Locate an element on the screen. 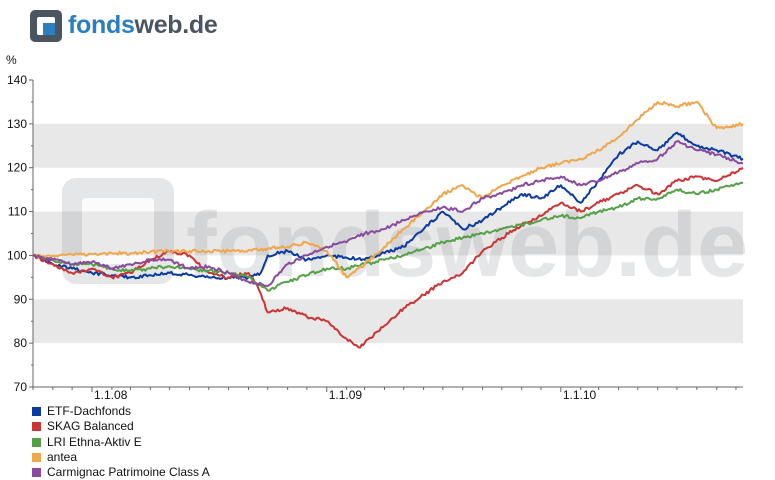  legend-label: ETF-Dachfonds is located at coordinates (89, 411).